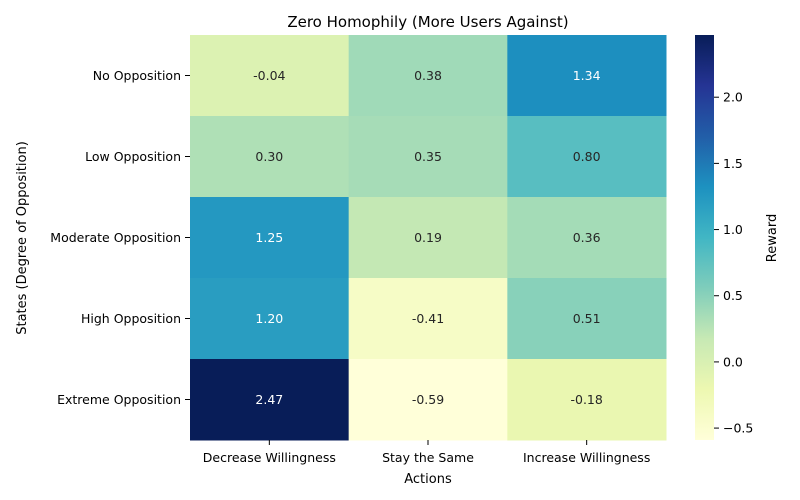 This screenshot has height=500, width=800. I want to click on cell-value-label: 0.19, so click(428, 237).